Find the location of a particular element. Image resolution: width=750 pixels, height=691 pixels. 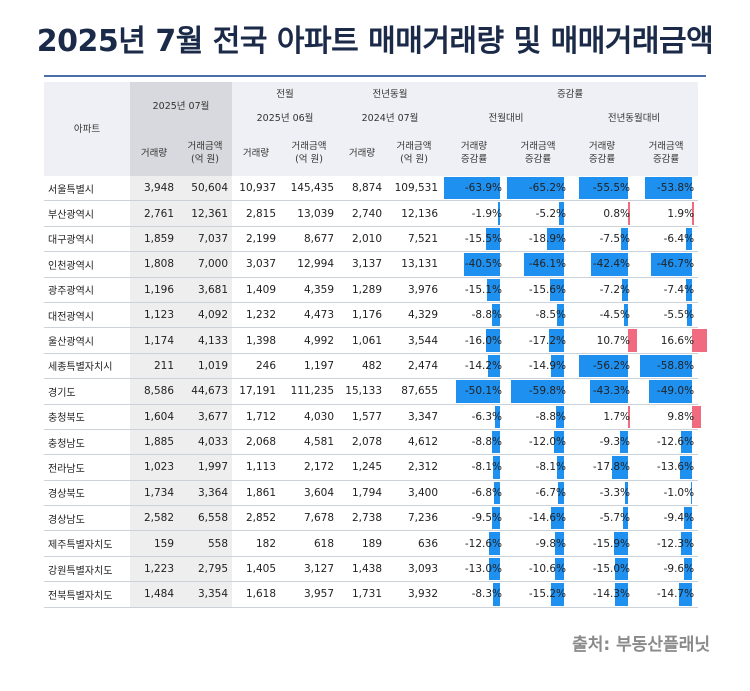

region-cell: 대전광역시 is located at coordinates (87, 315).